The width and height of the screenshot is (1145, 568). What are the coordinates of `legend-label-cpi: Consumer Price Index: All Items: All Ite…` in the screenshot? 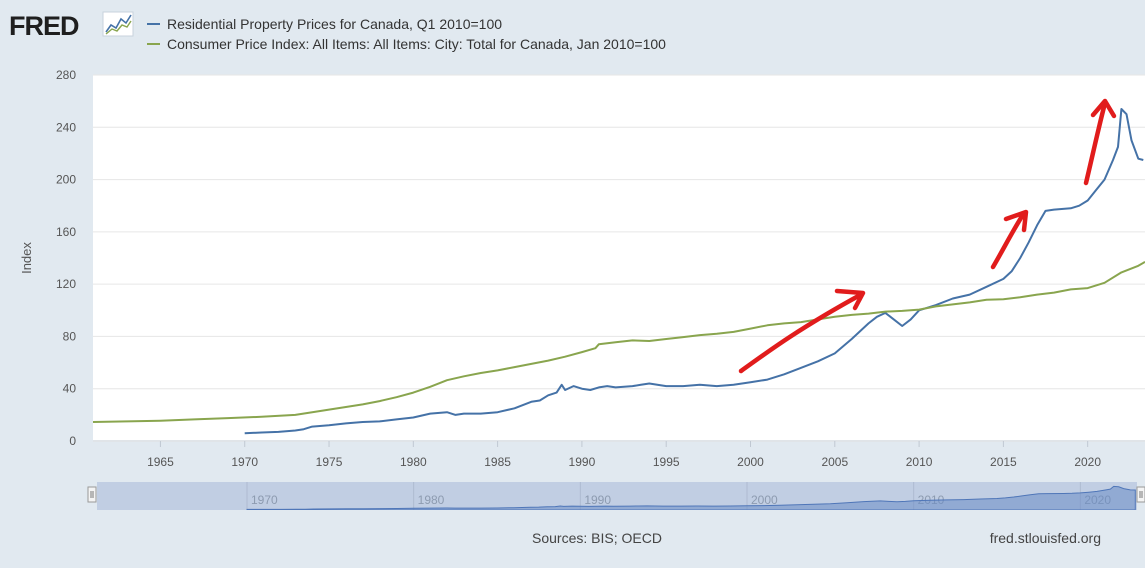 It's located at (416, 44).